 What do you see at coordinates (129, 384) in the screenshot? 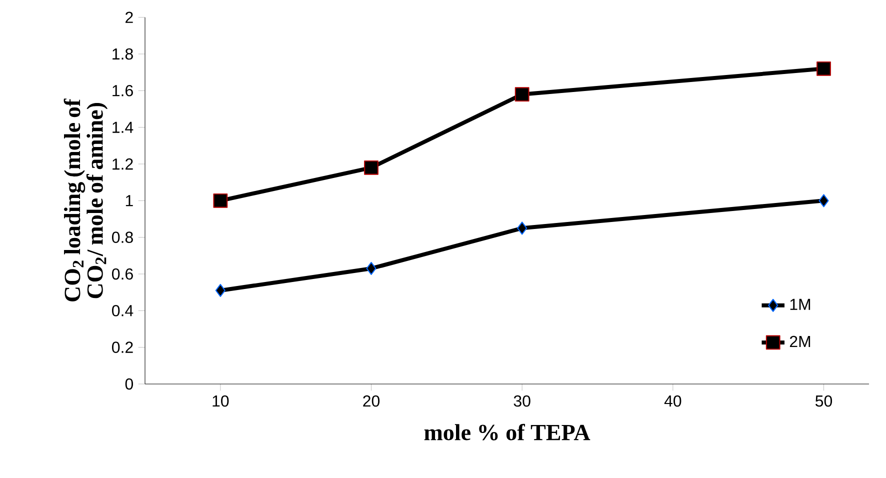
I see `y-tick-label: 0` at bounding box center [129, 384].